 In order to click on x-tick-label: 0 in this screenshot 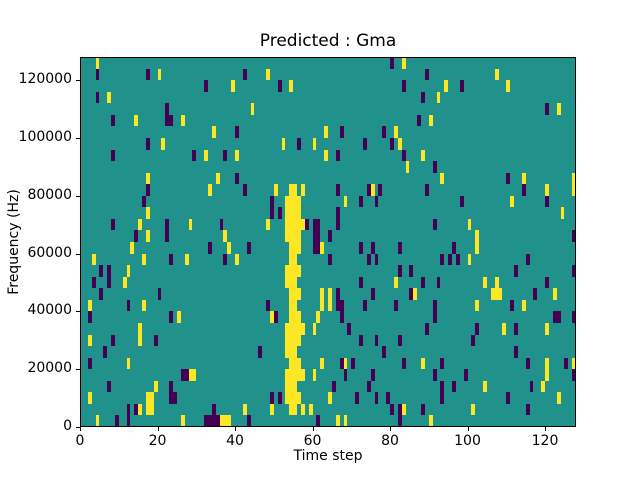, I will do `click(80, 441)`.